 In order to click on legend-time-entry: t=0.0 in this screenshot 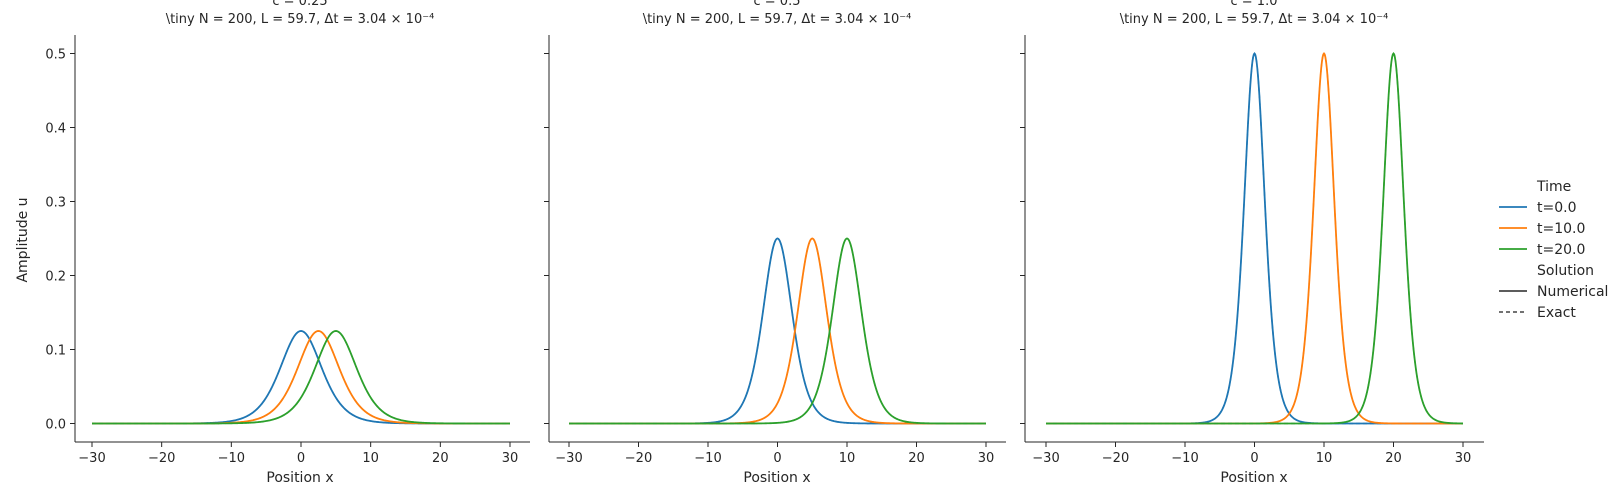, I will do `click(1537, 208)`.